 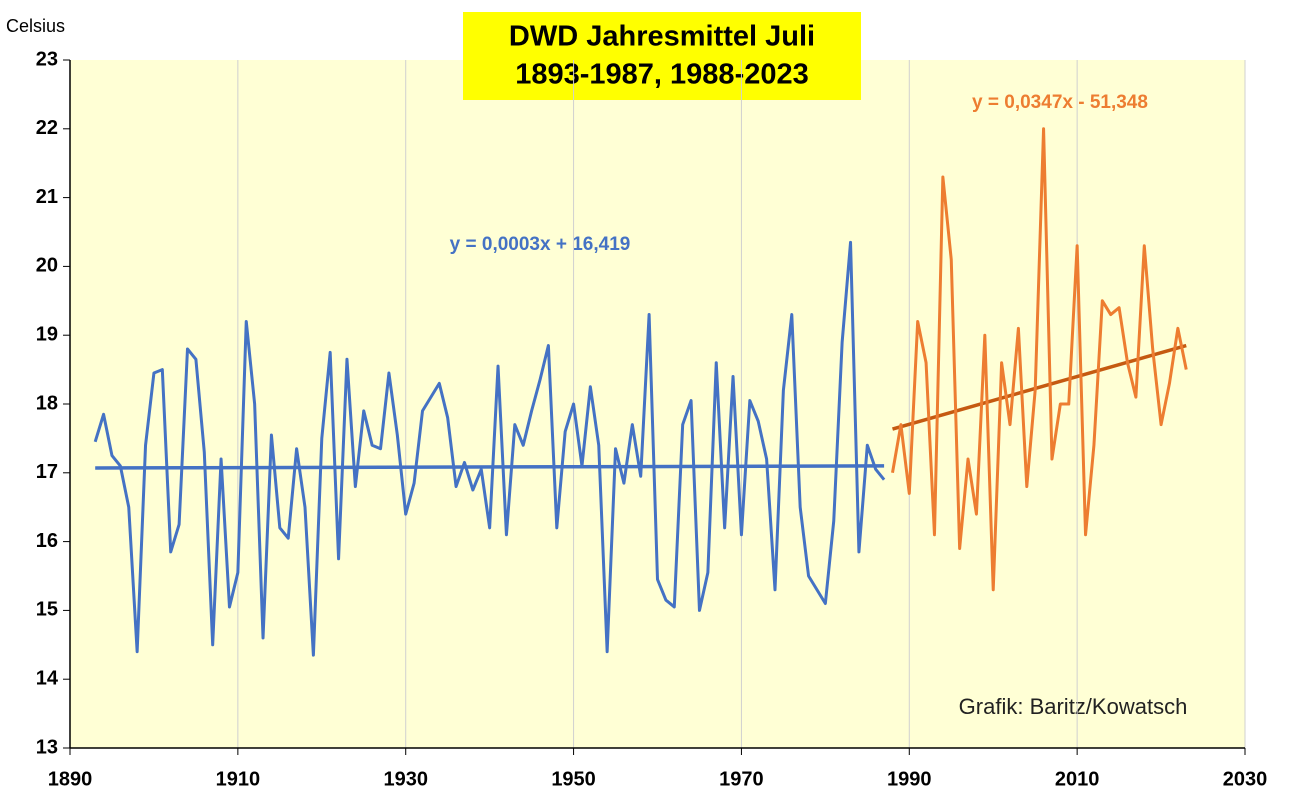 What do you see at coordinates (741, 779) in the screenshot?
I see `x-tick-label: 1970` at bounding box center [741, 779].